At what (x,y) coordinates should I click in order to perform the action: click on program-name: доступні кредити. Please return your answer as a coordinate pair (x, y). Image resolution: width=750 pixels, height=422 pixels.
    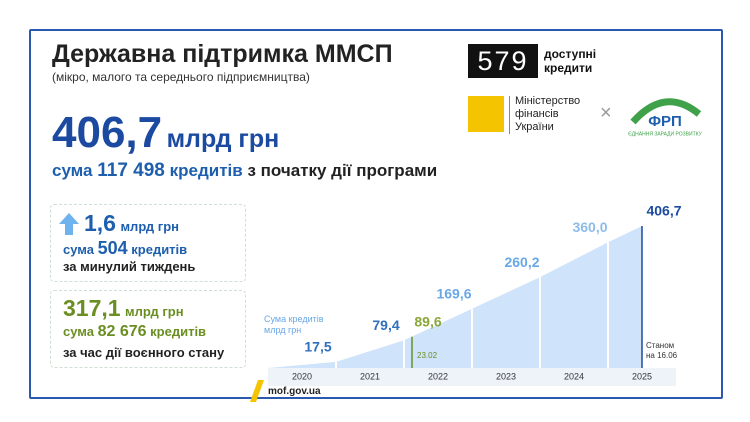
    Looking at the image, I should click on (570, 61).